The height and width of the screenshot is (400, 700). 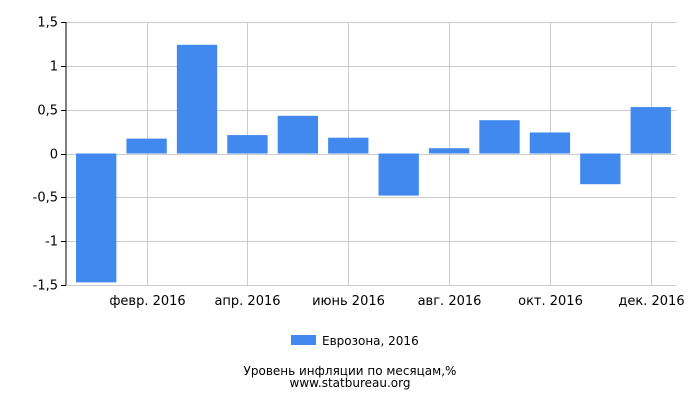 I want to click on x-tick-label: окт. 2016, so click(x=550, y=301).